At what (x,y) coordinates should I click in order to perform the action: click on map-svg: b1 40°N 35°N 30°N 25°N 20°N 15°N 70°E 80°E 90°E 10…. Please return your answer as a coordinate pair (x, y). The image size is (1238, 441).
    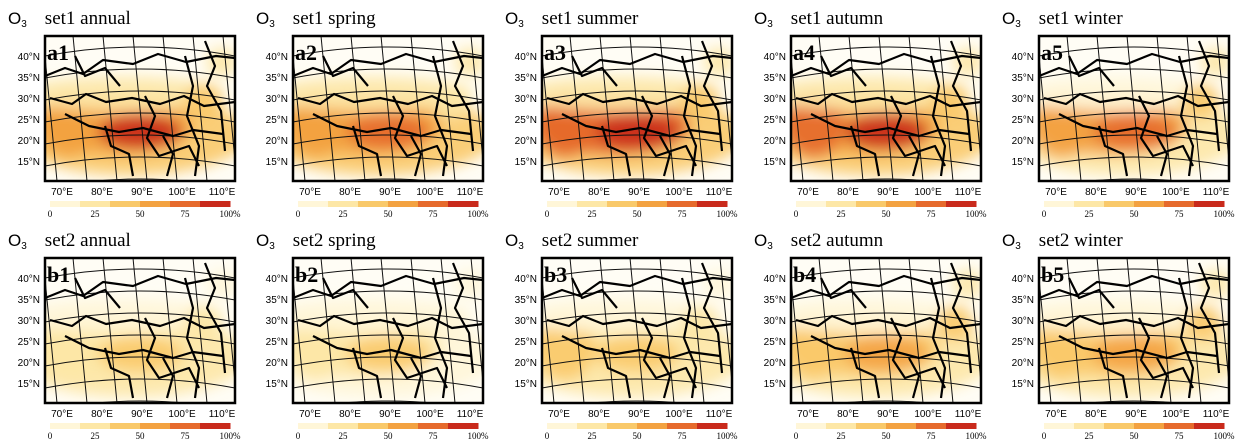
    Looking at the image, I should click on (129, 348).